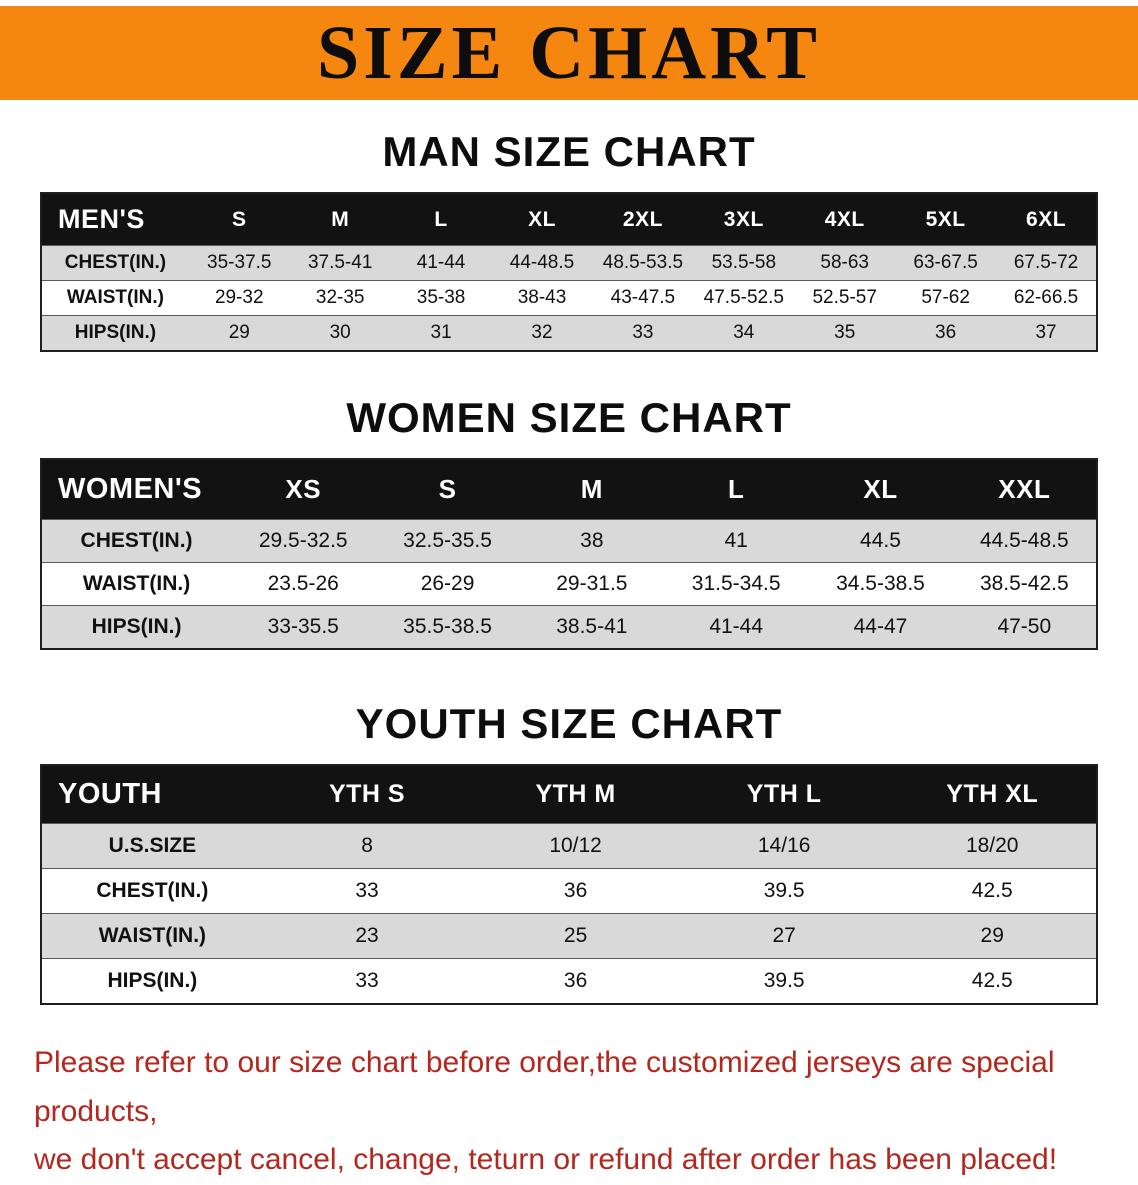  Describe the element at coordinates (542, 297) in the screenshot. I see `size-cell: 38-43` at that location.